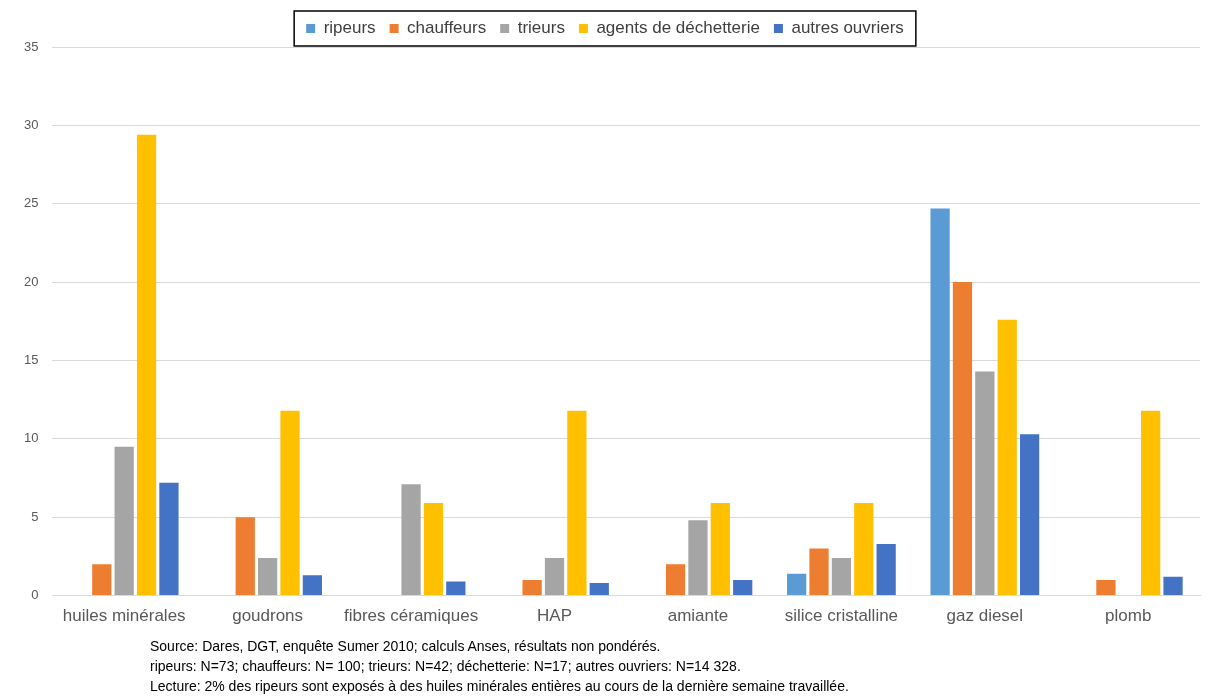 Image resolution: width=1208 pixels, height=699 pixels. I want to click on text: ripeurs: N=73; chauffeurs: N= 100; trieurs: N=42; déchetterie: N=17; autres ouvriers: N=14 328., so click(446, 666).